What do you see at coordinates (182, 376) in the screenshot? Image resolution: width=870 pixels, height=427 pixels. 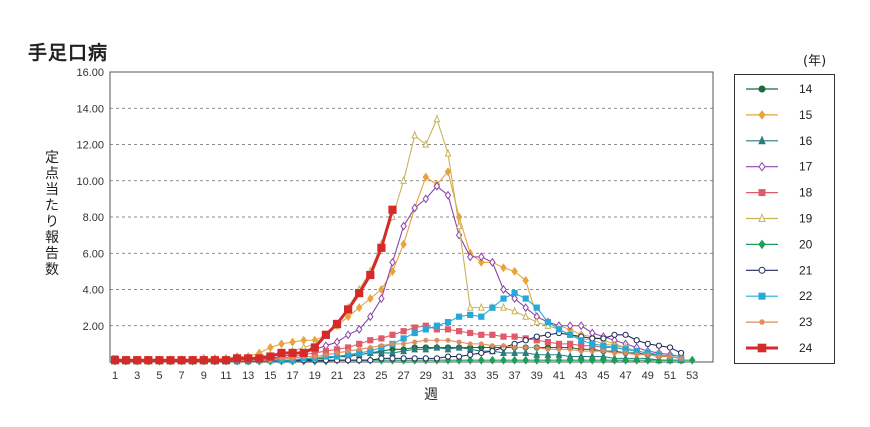 I see `x-tick-label: 7` at bounding box center [182, 376].